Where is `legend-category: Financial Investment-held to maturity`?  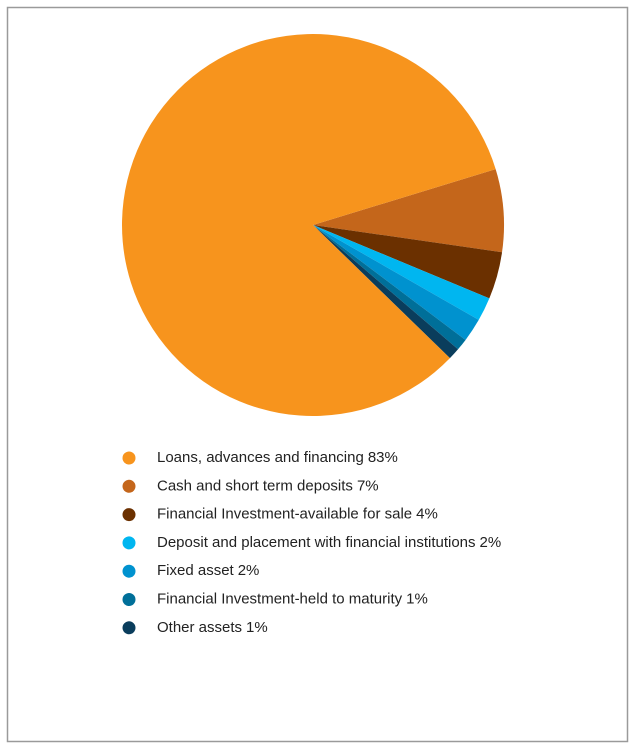 legend-category: Financial Investment-held to maturity is located at coordinates (280, 598).